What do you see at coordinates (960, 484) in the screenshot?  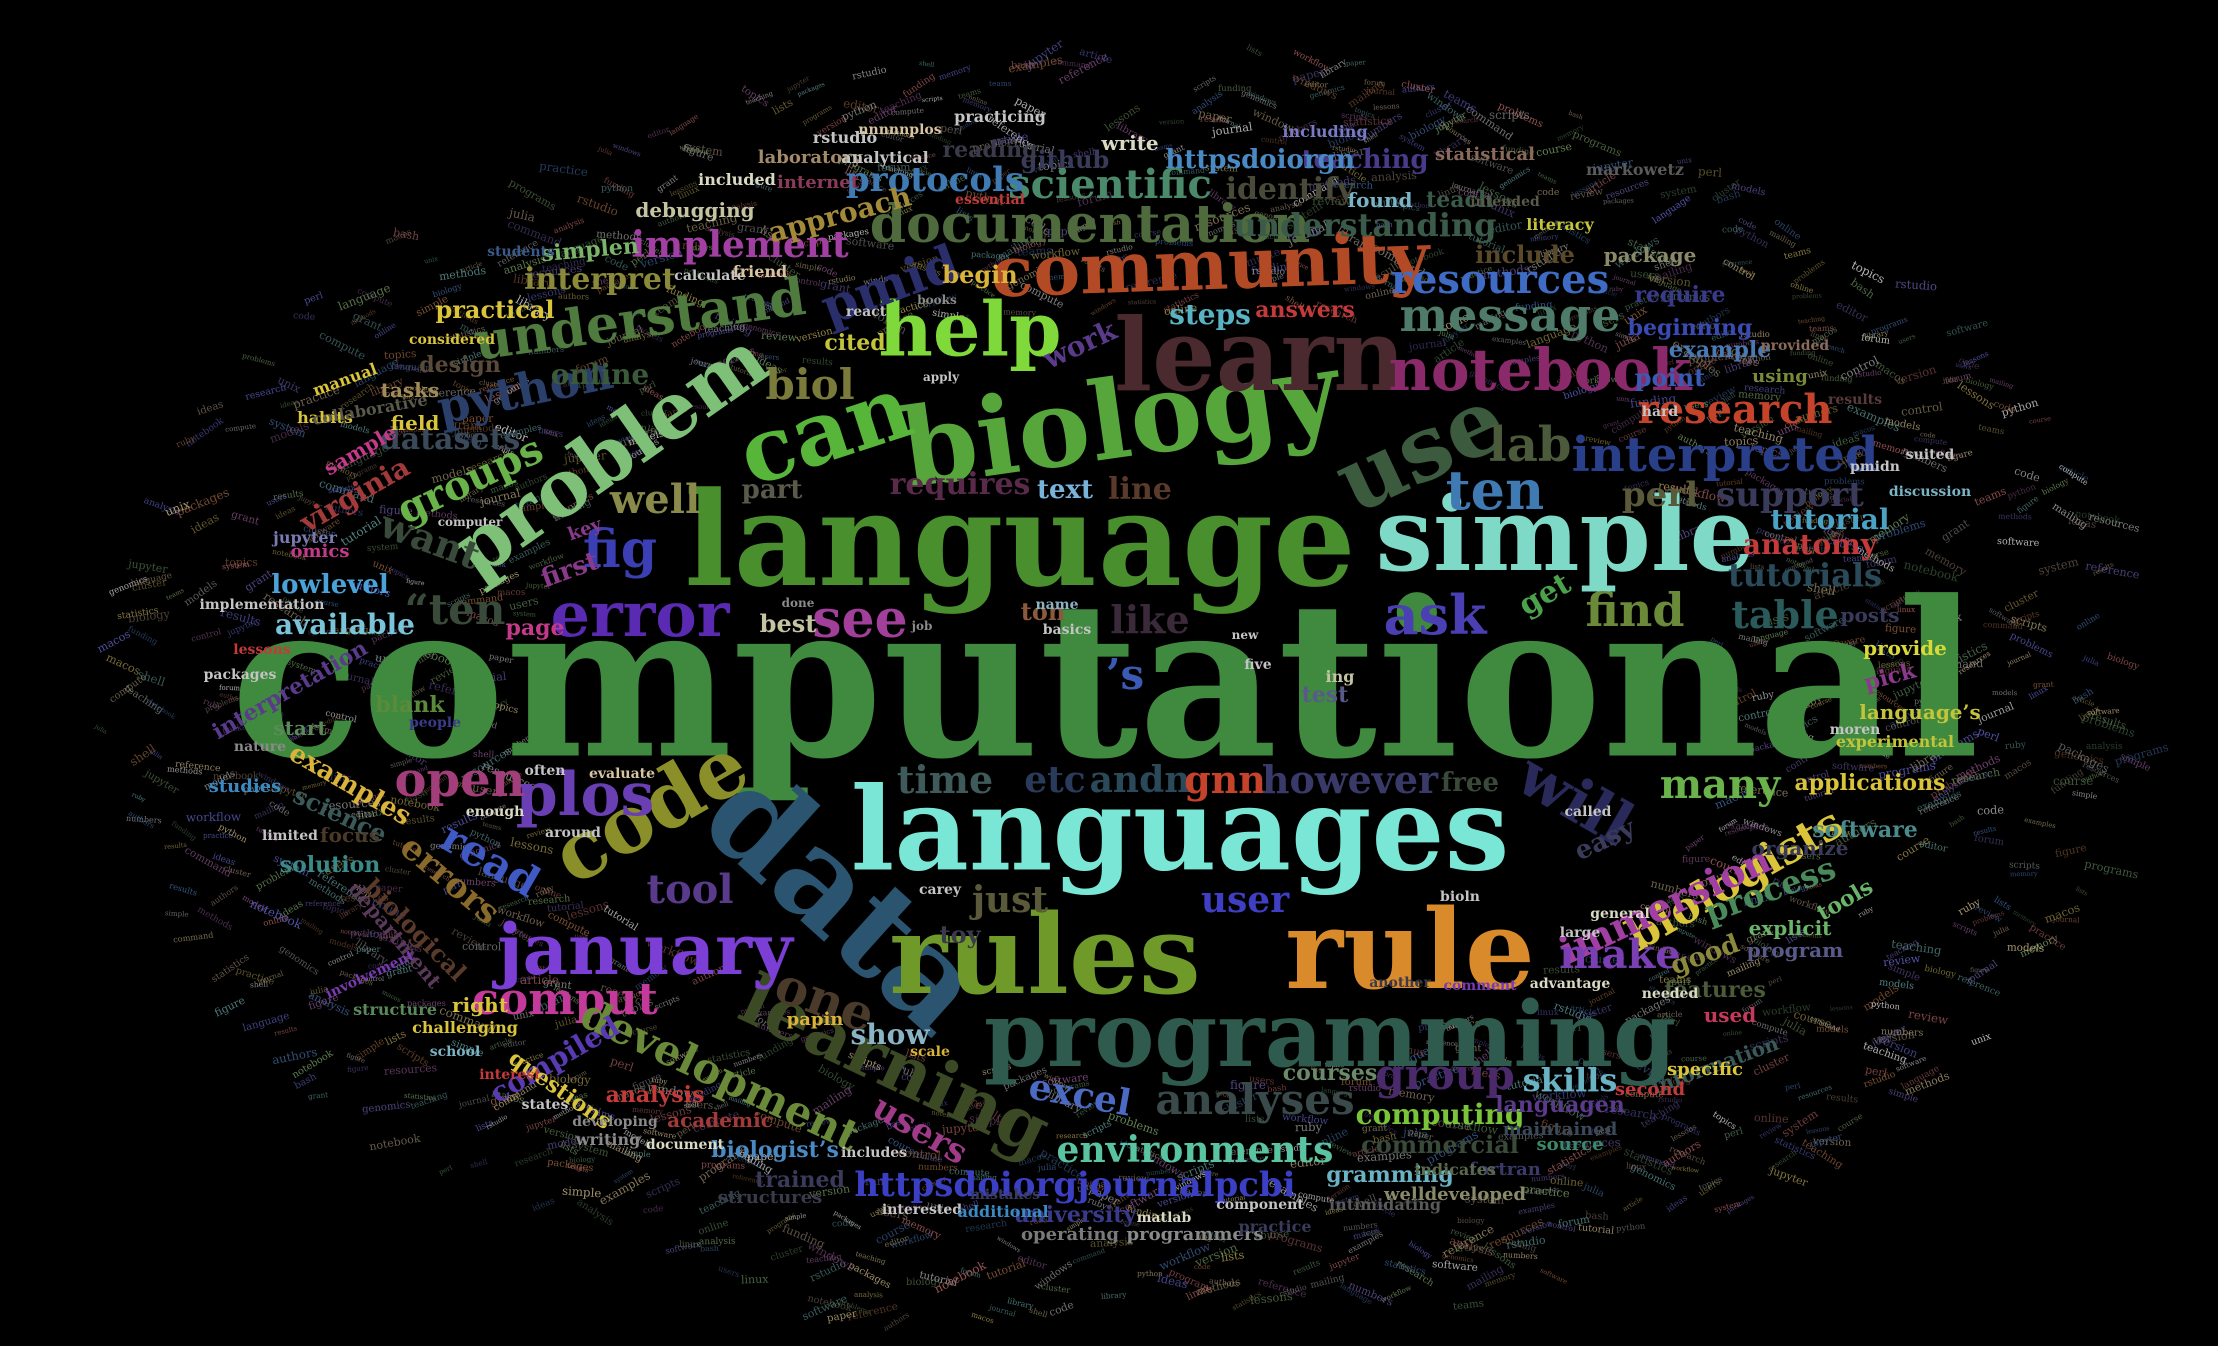 I see `cloud-word: requires` at bounding box center [960, 484].